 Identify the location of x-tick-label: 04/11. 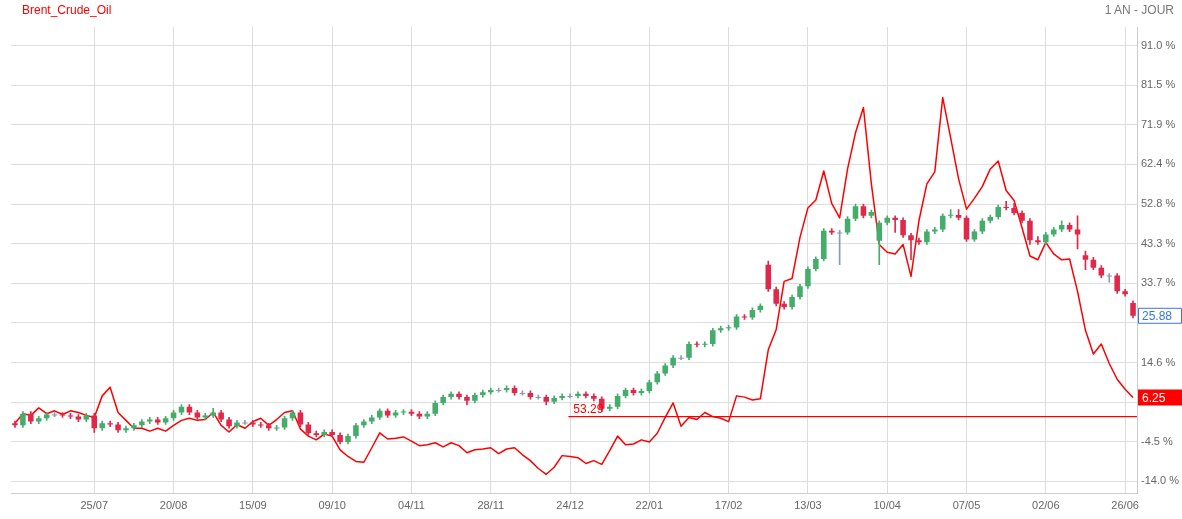
(411, 505).